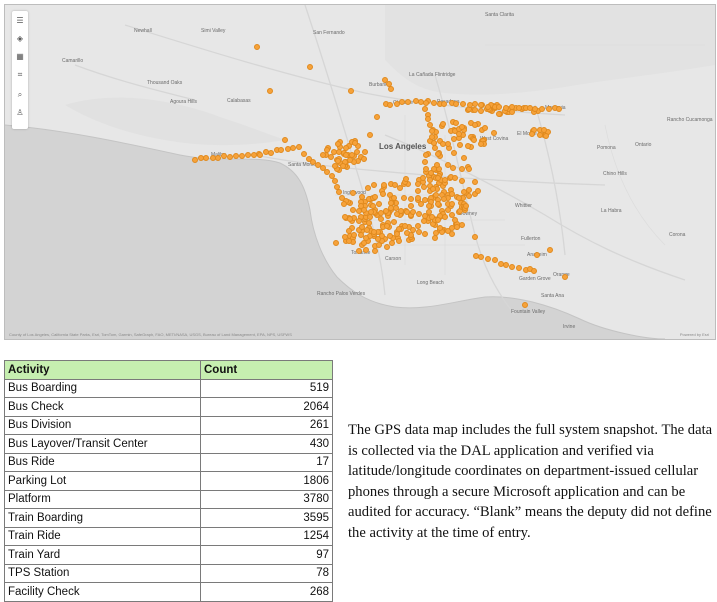 Image resolution: width=717 pixels, height=602 pixels. What do you see at coordinates (20, 112) in the screenshot?
I see `user-icon: ♙` at bounding box center [20, 112].